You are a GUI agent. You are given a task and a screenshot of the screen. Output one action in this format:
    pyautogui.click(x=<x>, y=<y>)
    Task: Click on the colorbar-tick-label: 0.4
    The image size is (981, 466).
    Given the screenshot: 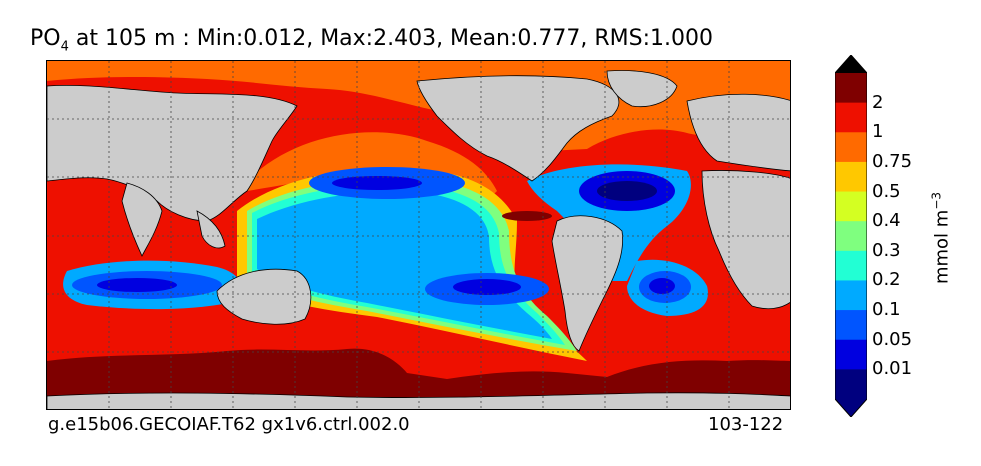 What is the action you would take?
    pyautogui.click(x=886, y=221)
    